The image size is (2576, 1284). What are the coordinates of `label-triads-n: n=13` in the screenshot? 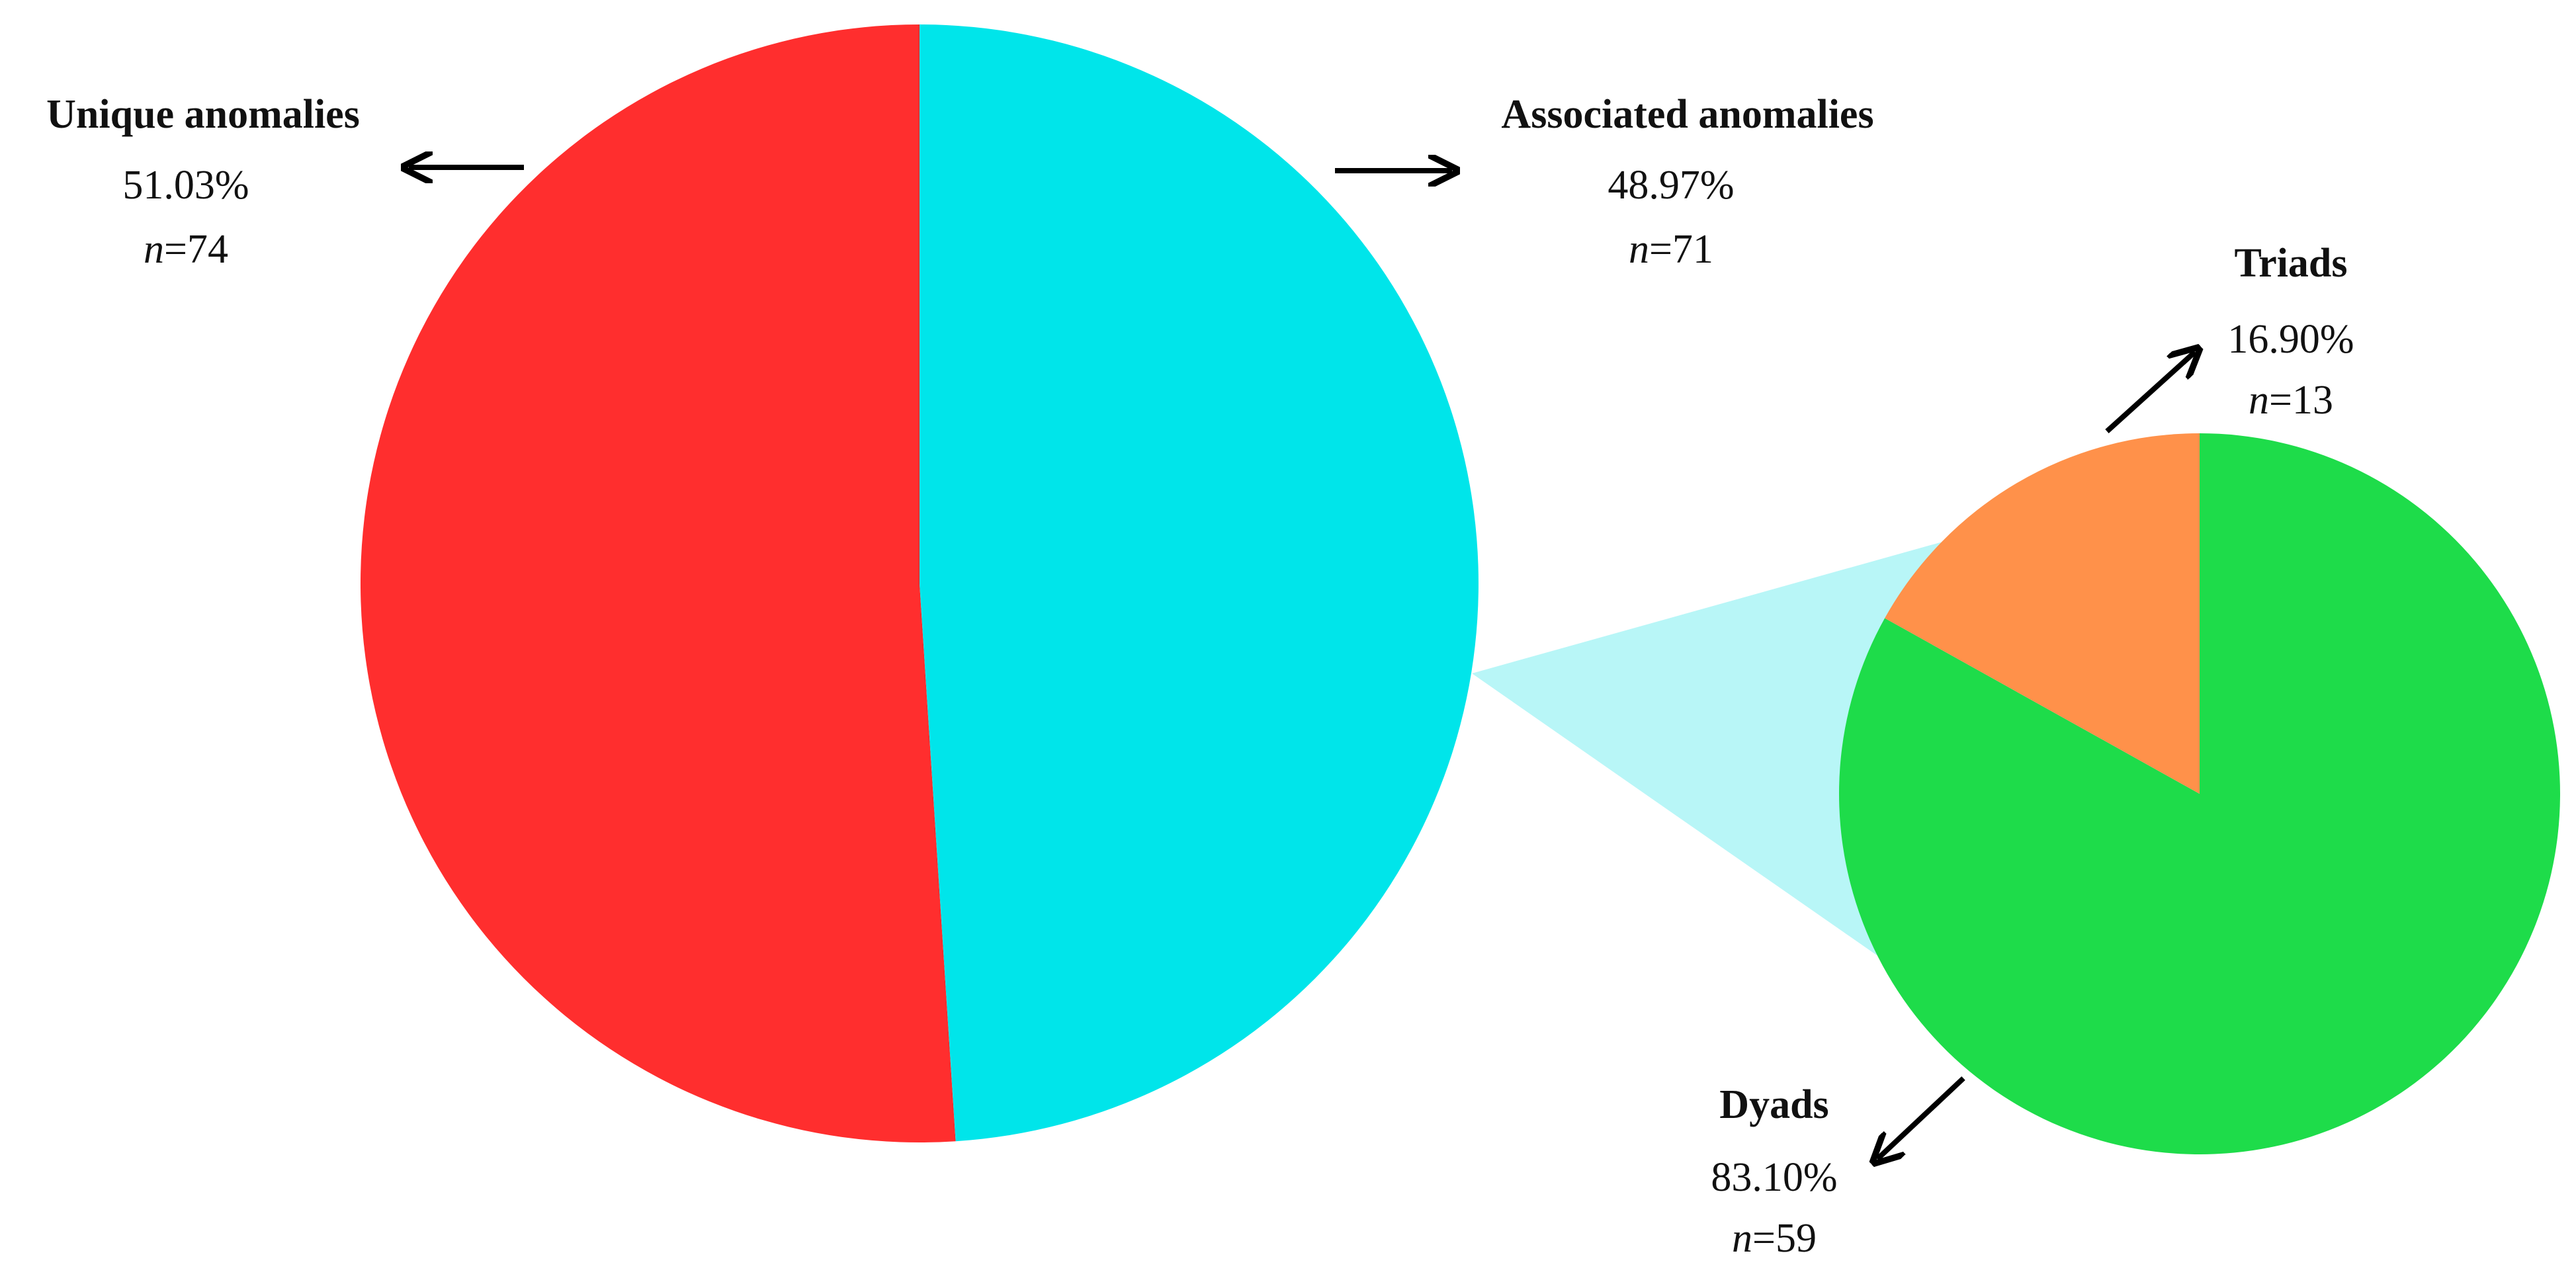 It's located at (2291, 400).